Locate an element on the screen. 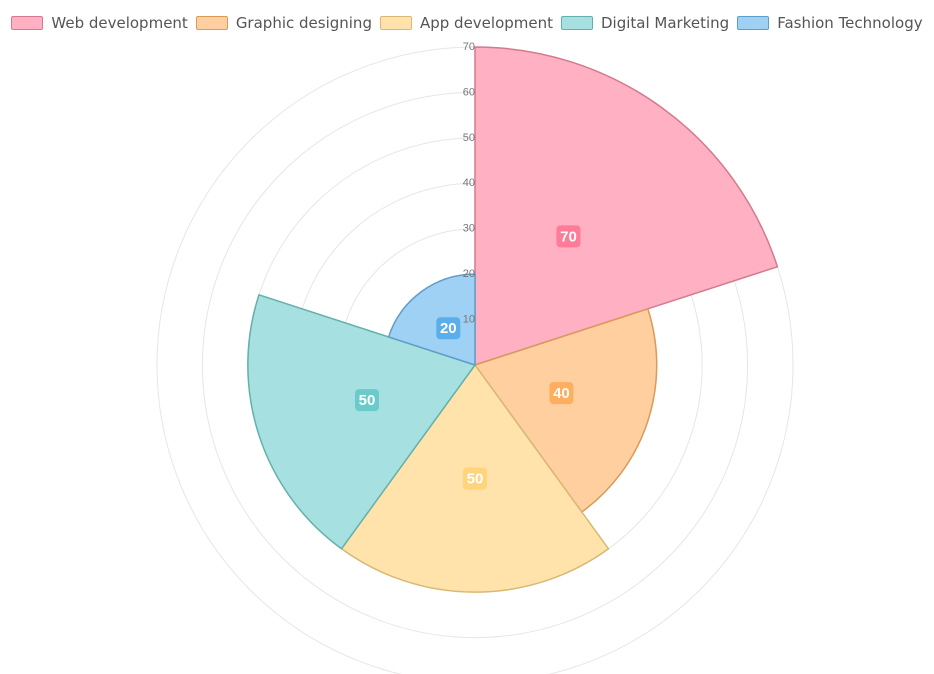 The width and height of the screenshot is (934, 674). legend-item: Digital Marketing is located at coordinates (645, 23).